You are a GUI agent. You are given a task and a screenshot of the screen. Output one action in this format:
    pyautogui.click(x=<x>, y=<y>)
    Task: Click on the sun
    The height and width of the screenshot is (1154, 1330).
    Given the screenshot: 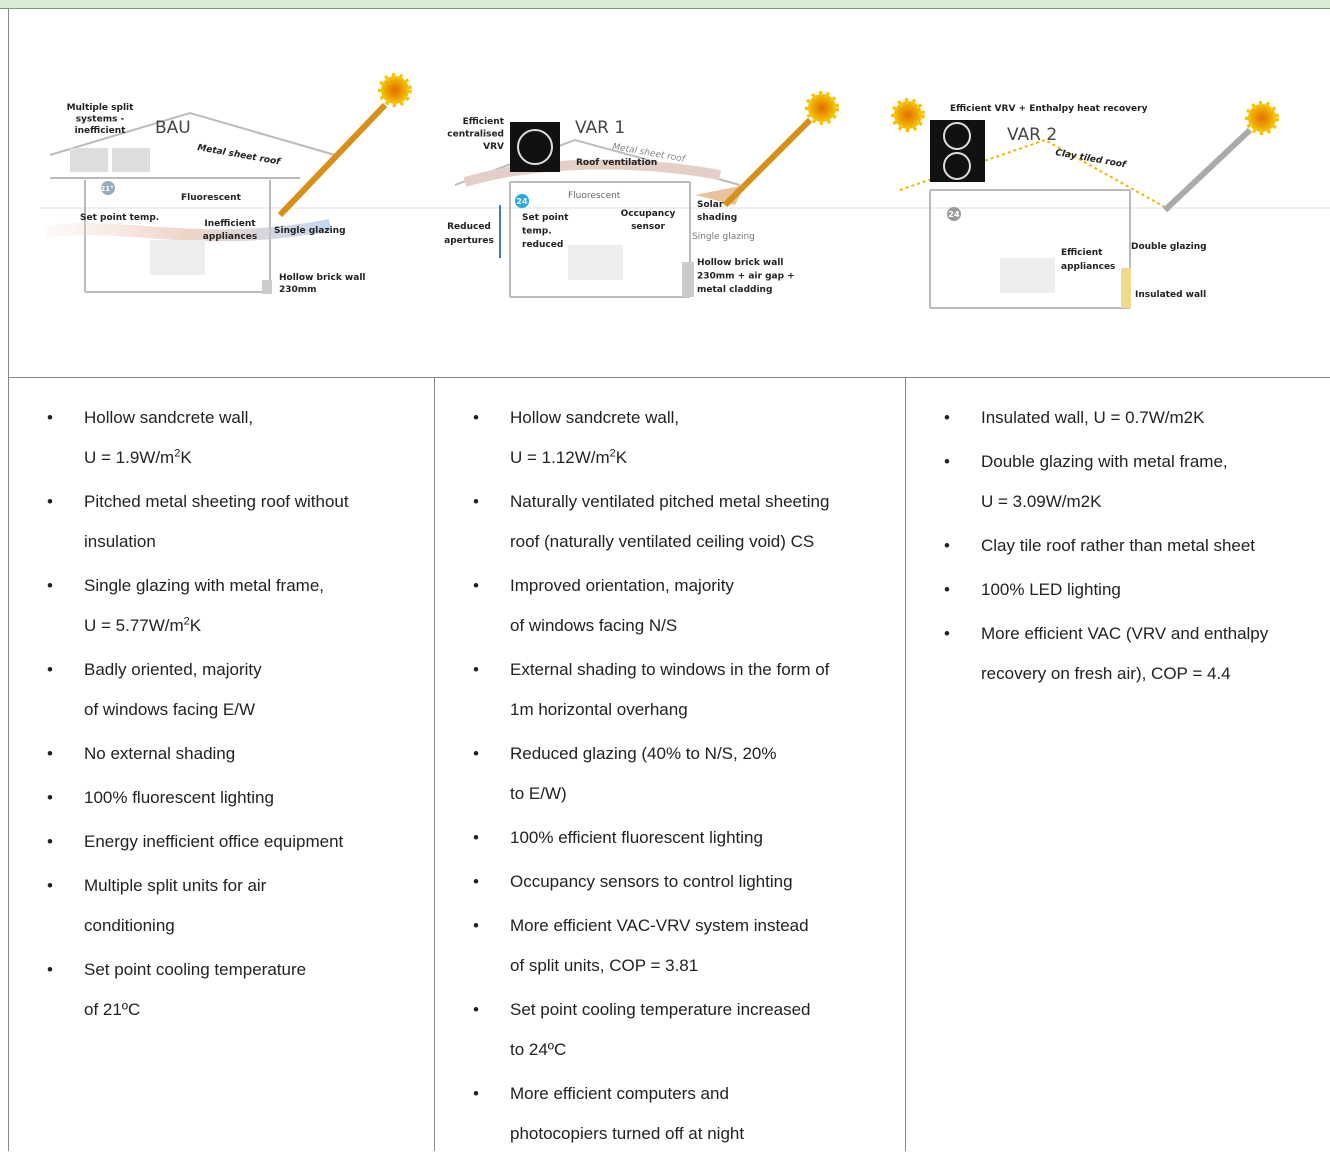 What is the action you would take?
    pyautogui.click(x=908, y=115)
    